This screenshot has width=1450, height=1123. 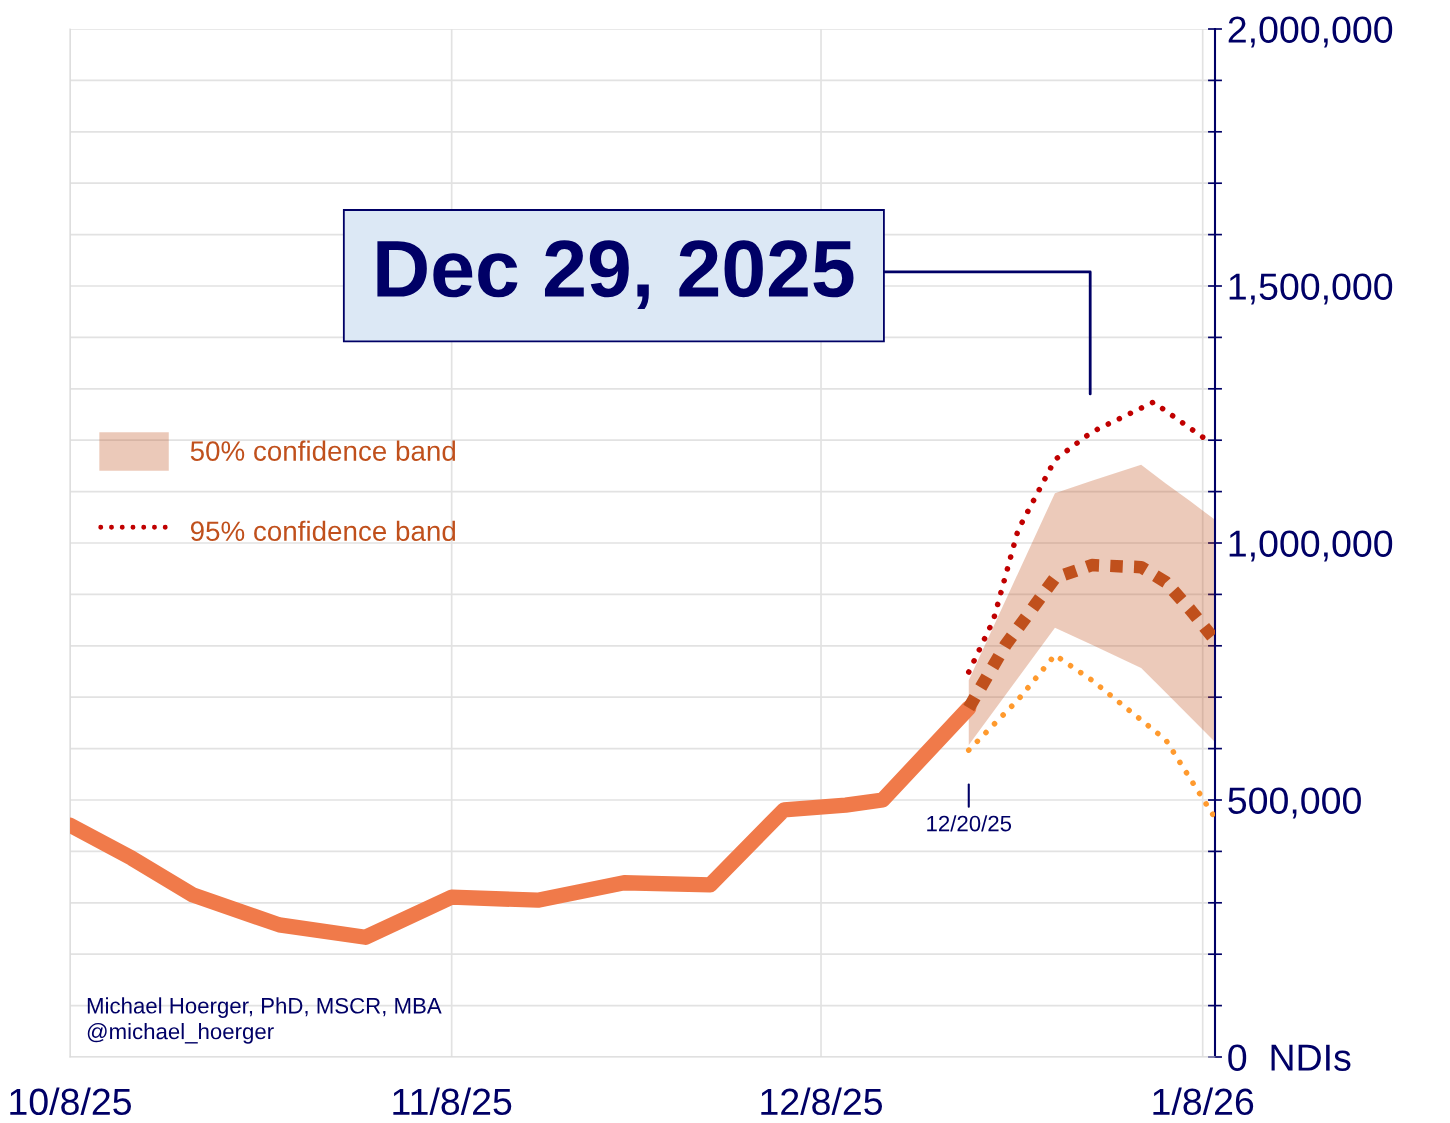 I want to click on annotation: @michael_hoerger, so click(x=180, y=1033).